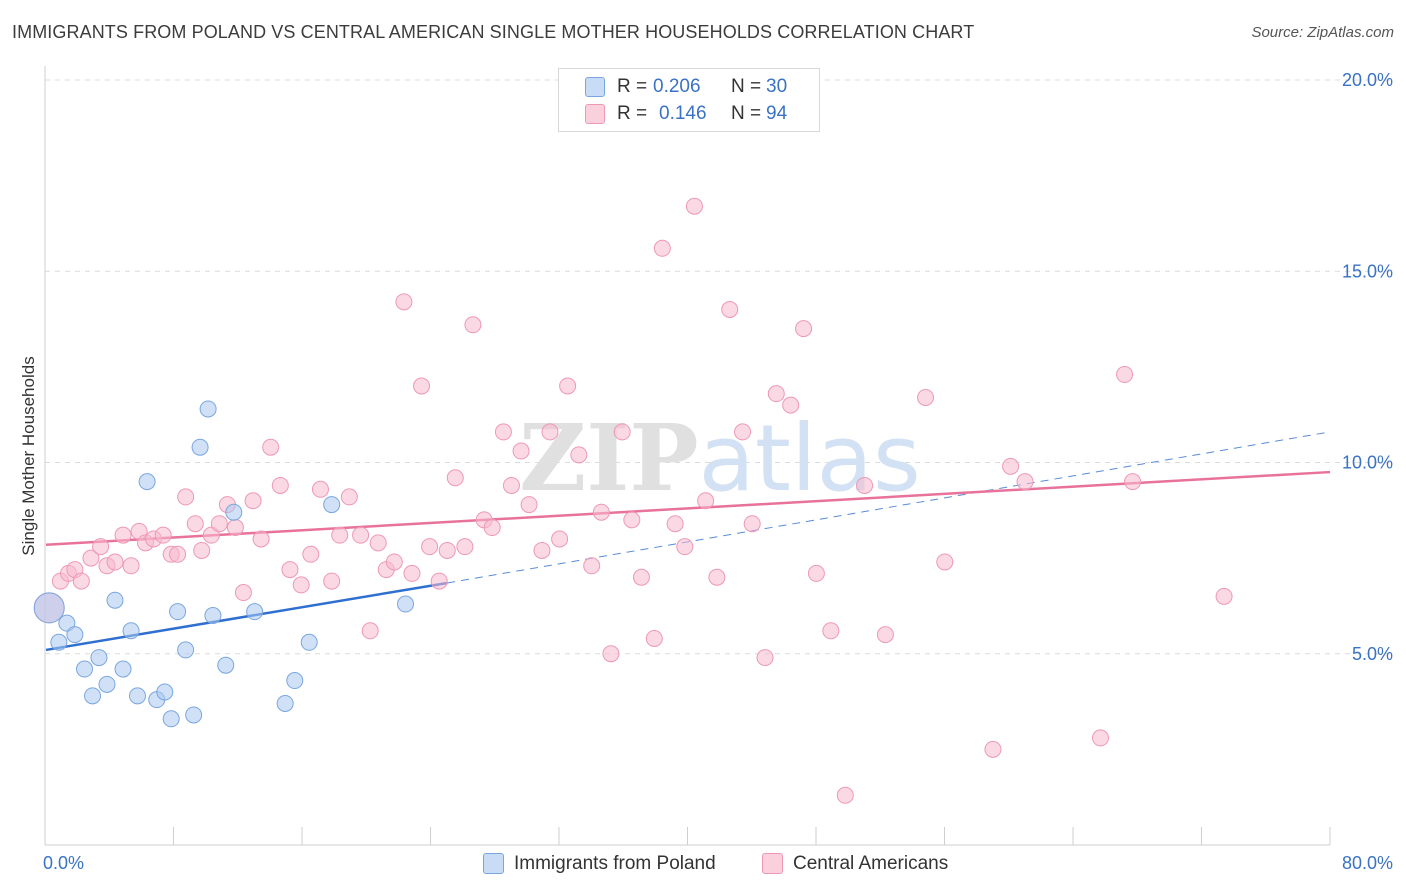  Describe the element at coordinates (1367, 80) in the screenshot. I see `y-tick-label: 20.0%` at that location.